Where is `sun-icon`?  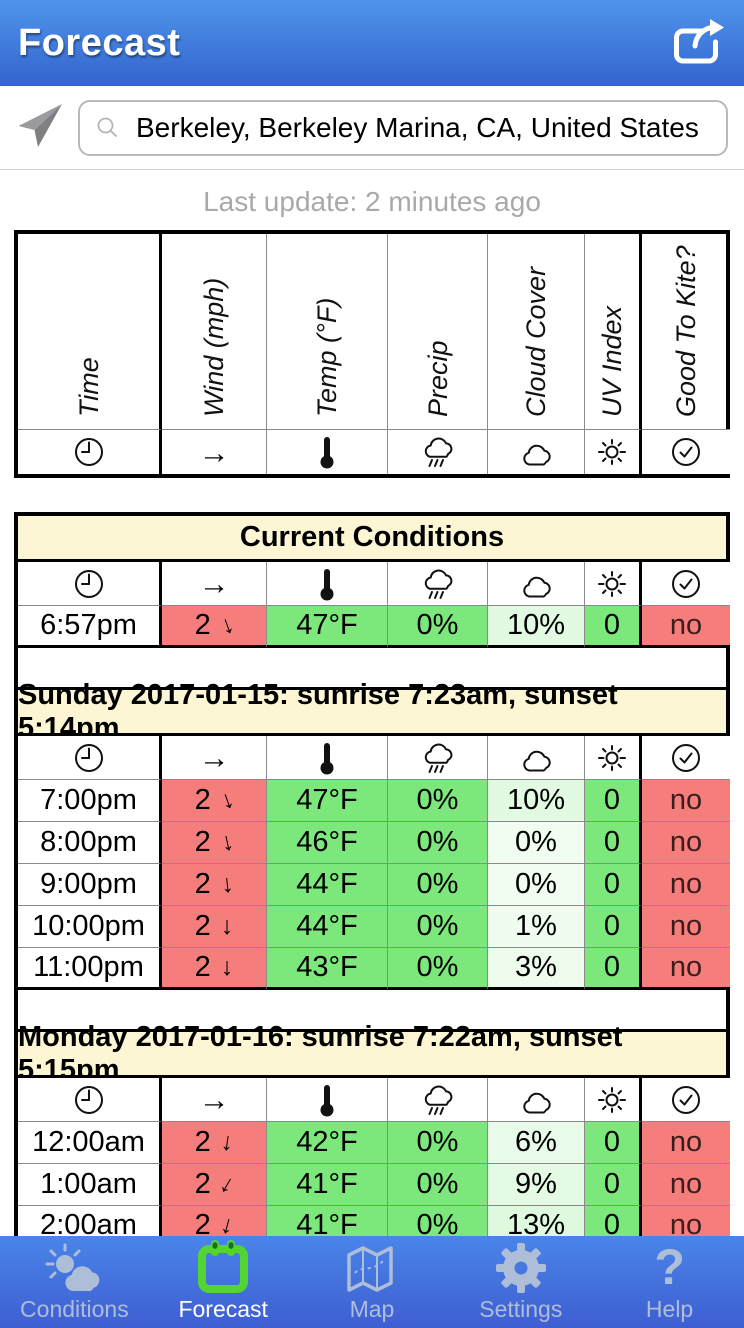
sun-icon is located at coordinates (612, 584).